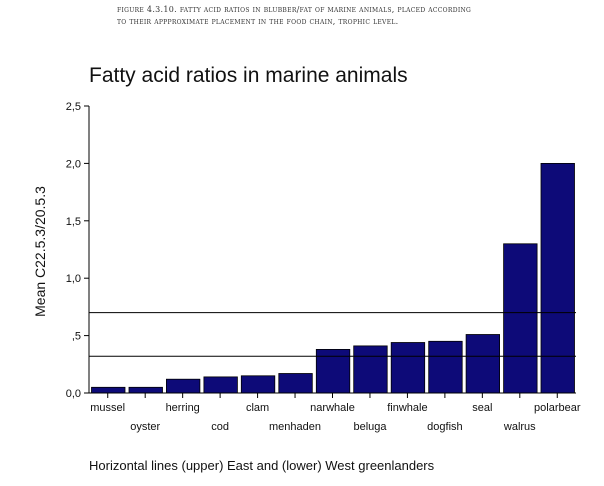 This screenshot has width=604, height=486. I want to click on y-axis-label: Mean C22.5.3/20.5.3, so click(40, 251).